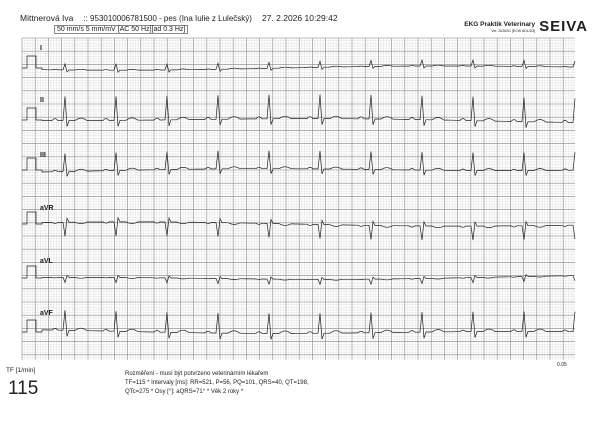 This screenshot has height=433, width=600. I want to click on ecg-trace-iii, so click(299, 163).